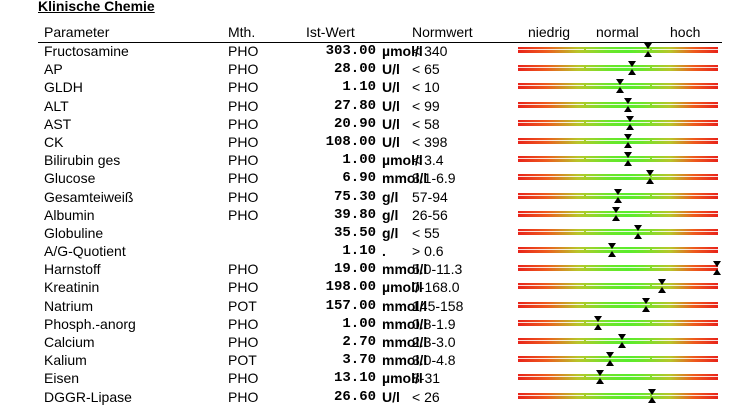 Image resolution: width=744 pixels, height=410 pixels. Describe the element at coordinates (69, 305) in the screenshot. I see `parameter-name: Natrium` at that location.